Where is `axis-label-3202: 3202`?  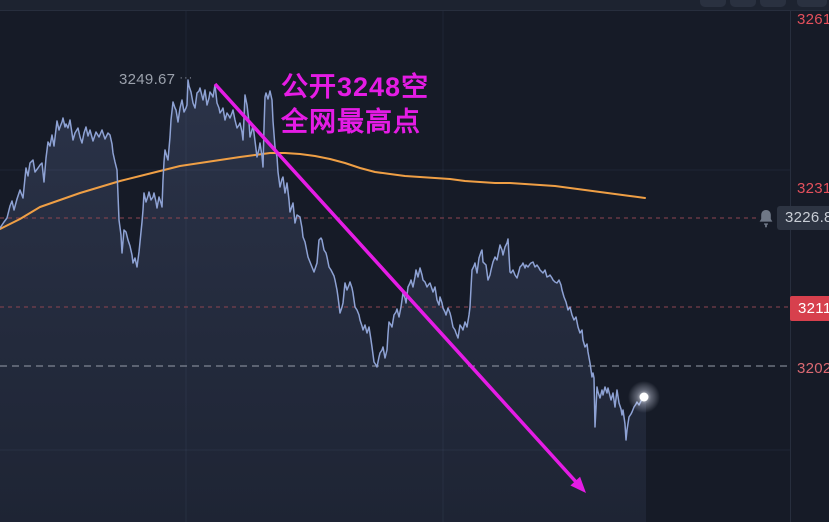 axis-label-3202: 3202 is located at coordinates (813, 368).